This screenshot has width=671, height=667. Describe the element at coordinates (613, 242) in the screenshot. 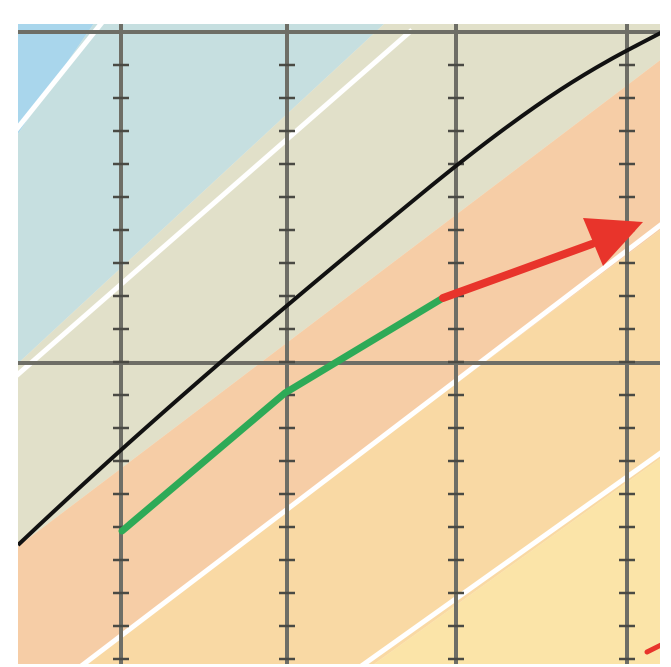

I see `red-projection-arrowhead` at that location.